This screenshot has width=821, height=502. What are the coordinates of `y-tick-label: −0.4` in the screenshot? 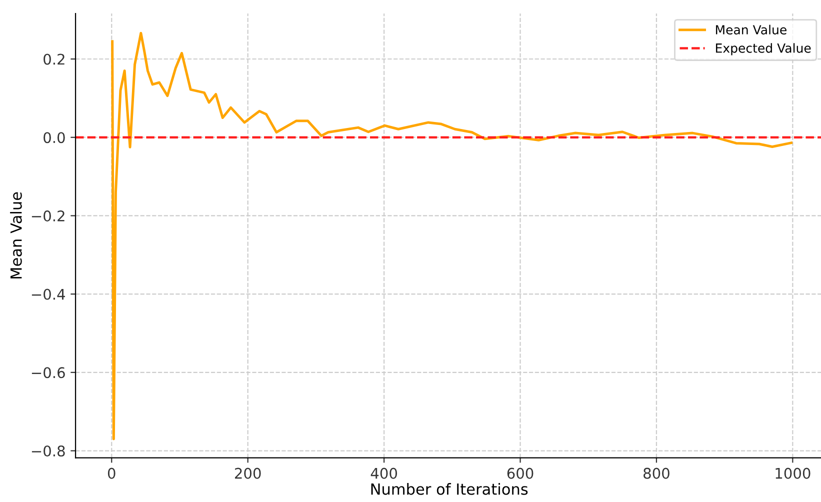 It's located at (48, 294).